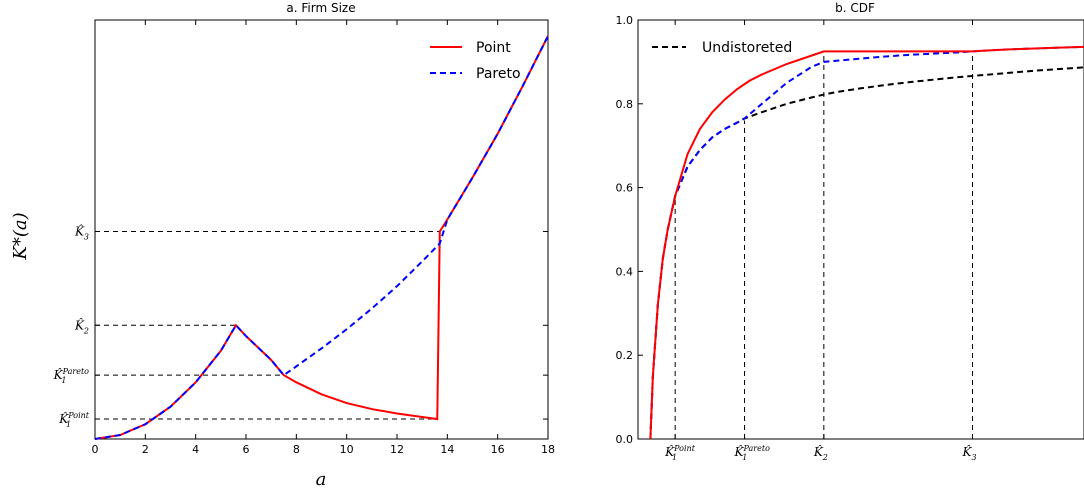 The height and width of the screenshot is (491, 1084). What do you see at coordinates (969, 453) in the screenshot?
I see `panel-b-xtick-label: K̂3` at bounding box center [969, 453].